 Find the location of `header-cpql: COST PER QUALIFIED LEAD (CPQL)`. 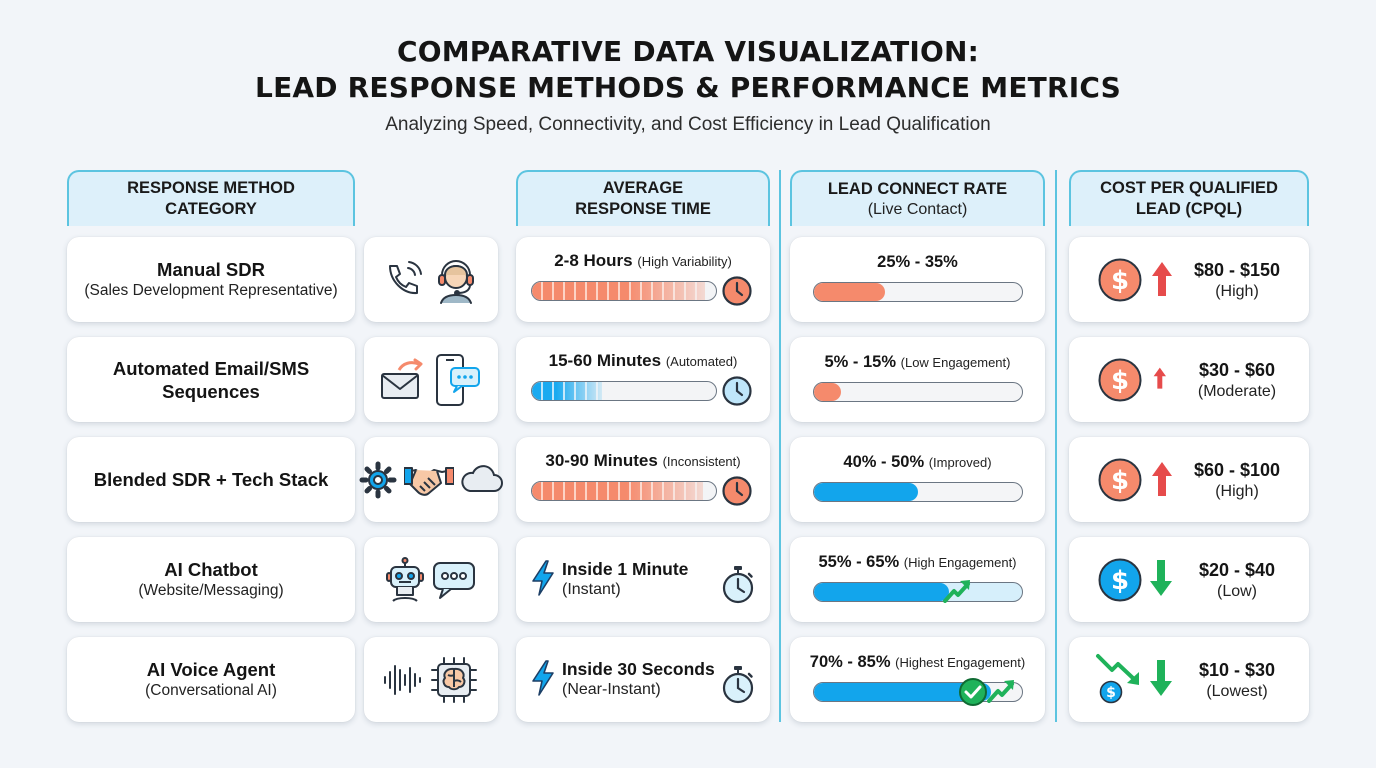

header-cpql: COST PER QUALIFIED LEAD (CPQL) is located at coordinates (1189, 198).